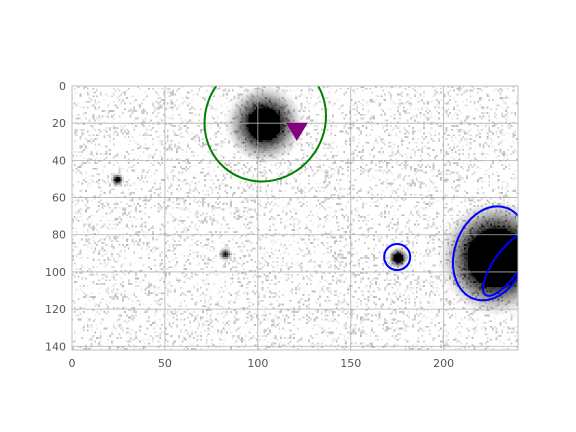 The height and width of the screenshot is (432, 576). What do you see at coordinates (443, 363) in the screenshot?
I see `x-tick-label: 200` at bounding box center [443, 363].